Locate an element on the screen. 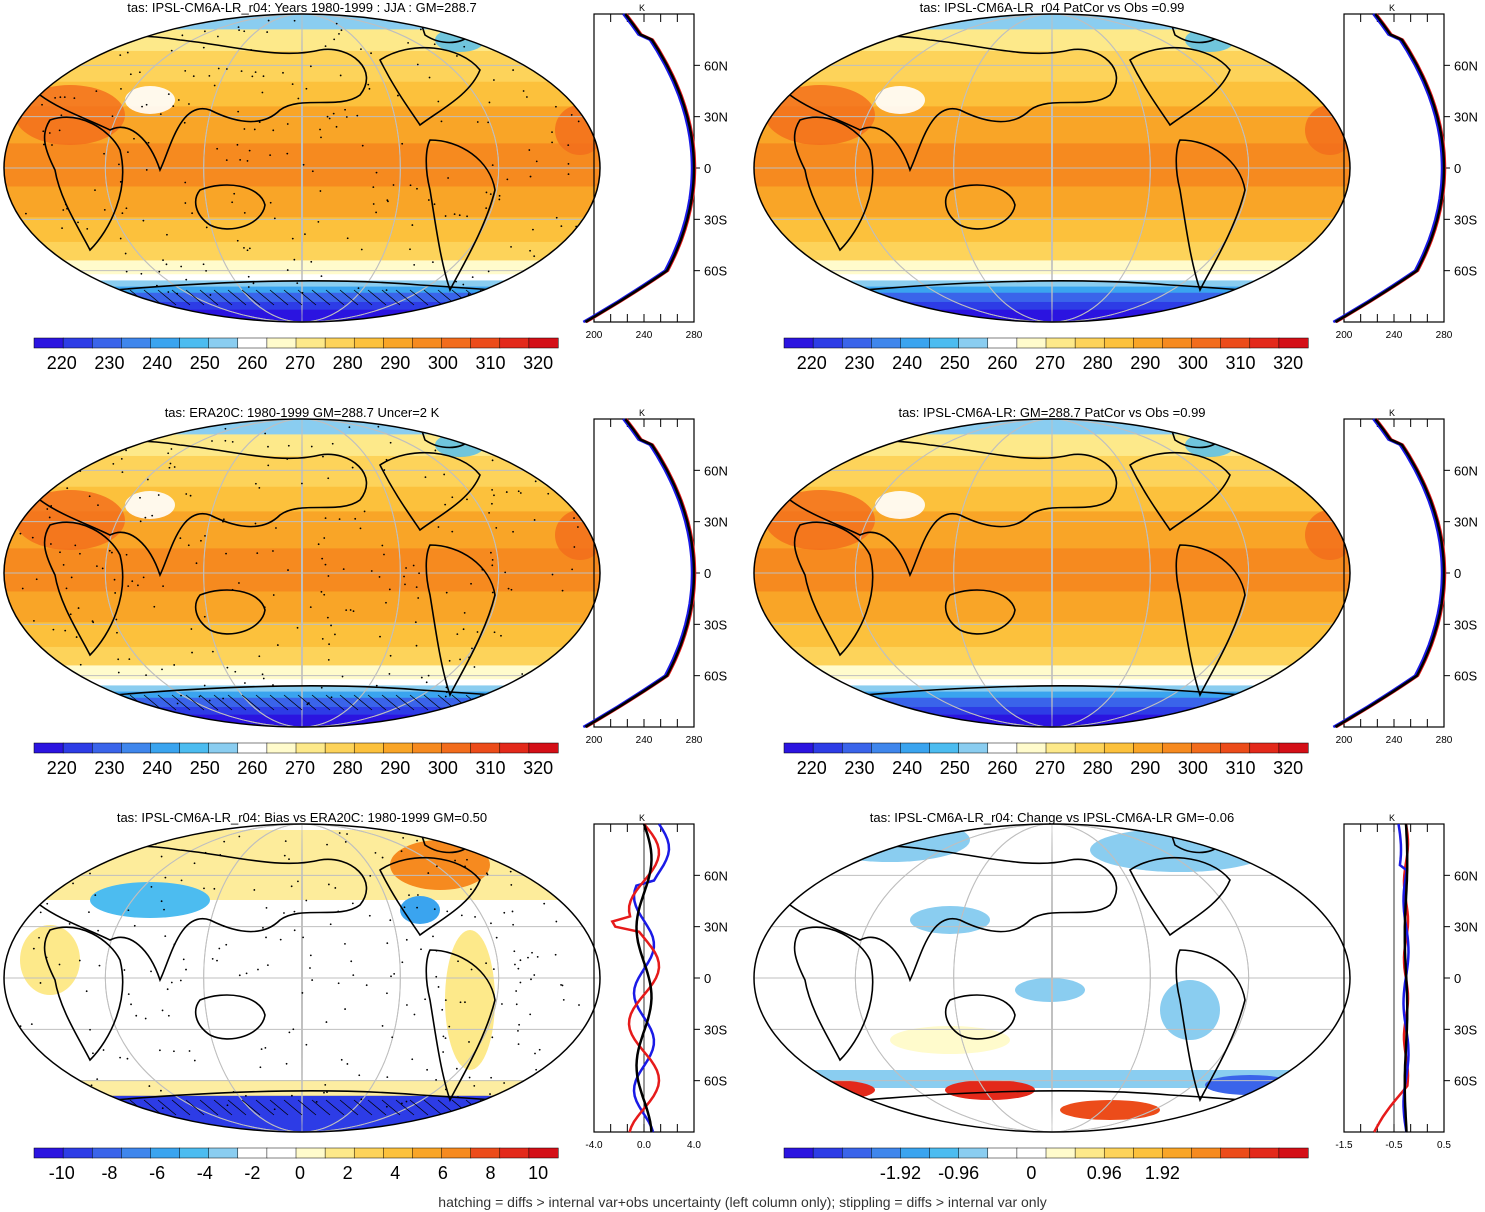 This screenshot has height=1212, width=1485. colorbar: 220 230 240 250 260 270 280 290 300 310 320 is located at coordinates (1046, 355).